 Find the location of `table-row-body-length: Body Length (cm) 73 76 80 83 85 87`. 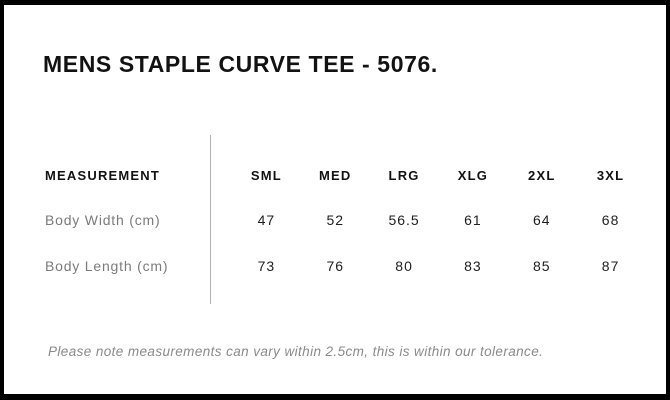

table-row-body-length: Body Length (cm) 73 76 80 83 85 87 is located at coordinates (345, 266).